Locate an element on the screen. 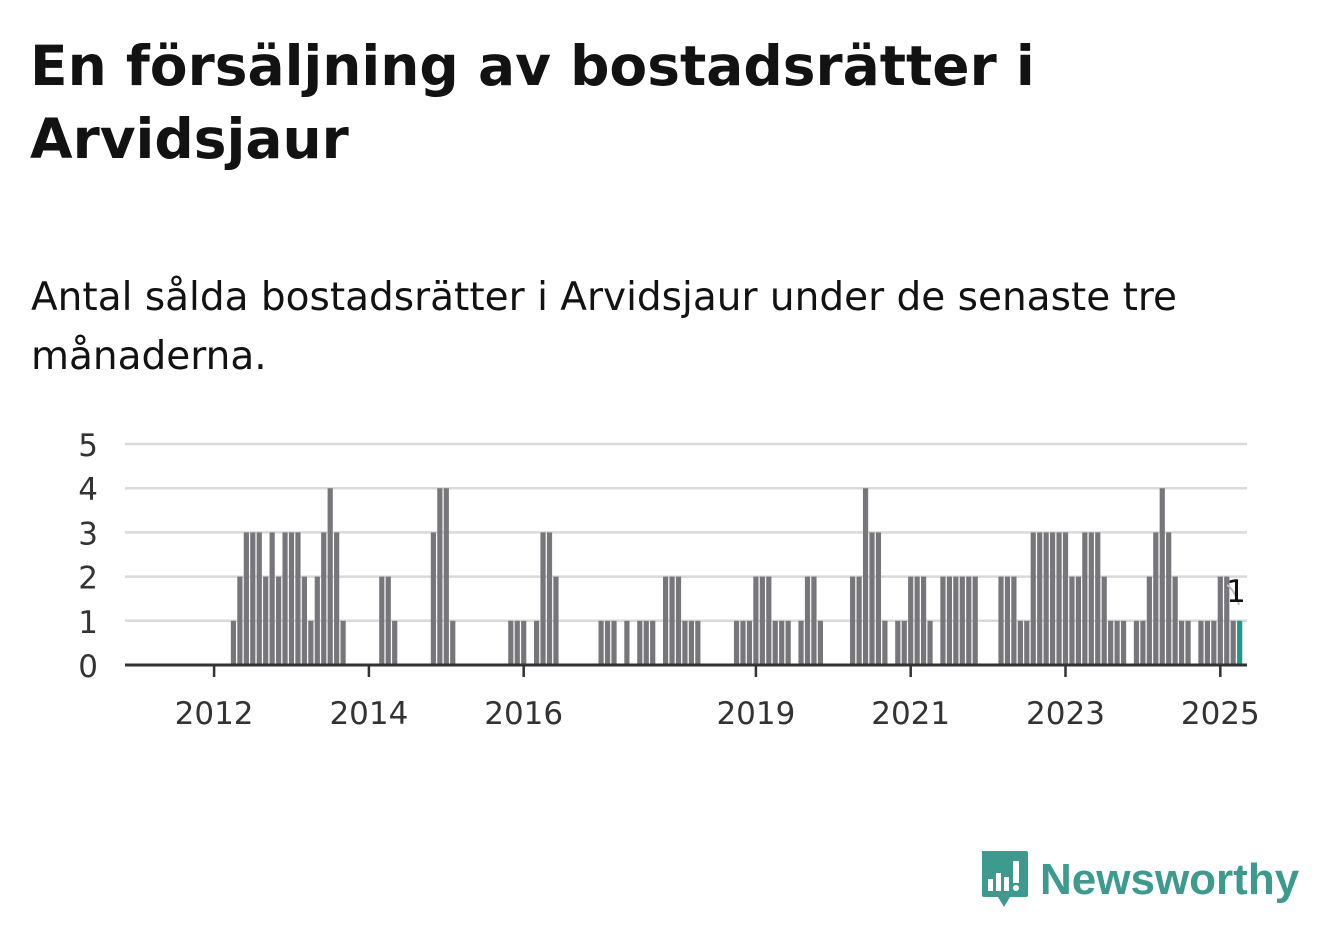  y-tick-label: 2 is located at coordinates (88, 579).